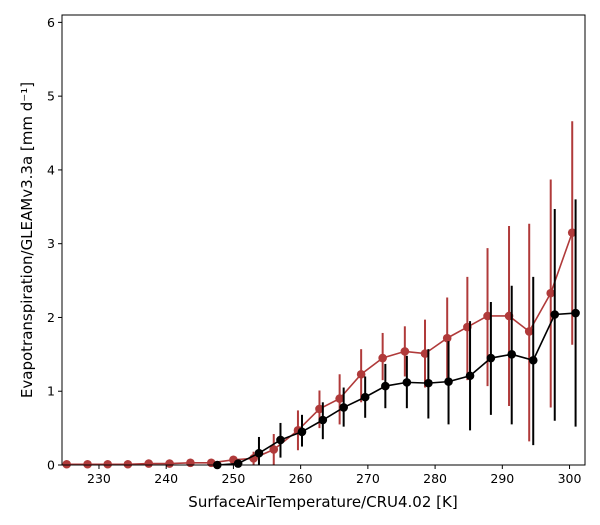 This screenshot has height=525, width=600. What do you see at coordinates (51, 169) in the screenshot?
I see `y-tick-label: 4` at bounding box center [51, 169].